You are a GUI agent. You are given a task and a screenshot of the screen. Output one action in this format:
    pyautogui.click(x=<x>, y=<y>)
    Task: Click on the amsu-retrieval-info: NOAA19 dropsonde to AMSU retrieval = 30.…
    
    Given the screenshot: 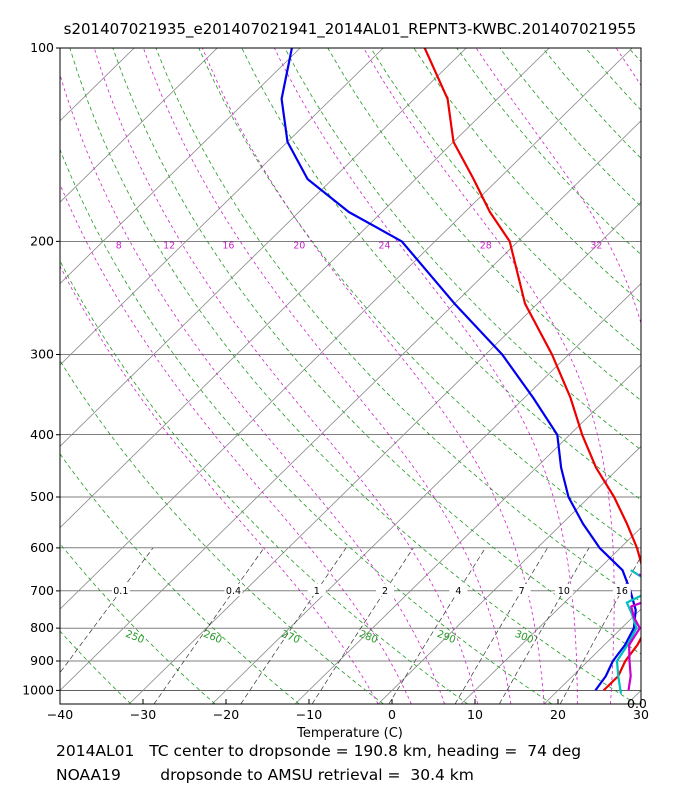 What is the action you would take?
    pyautogui.click(x=265, y=775)
    